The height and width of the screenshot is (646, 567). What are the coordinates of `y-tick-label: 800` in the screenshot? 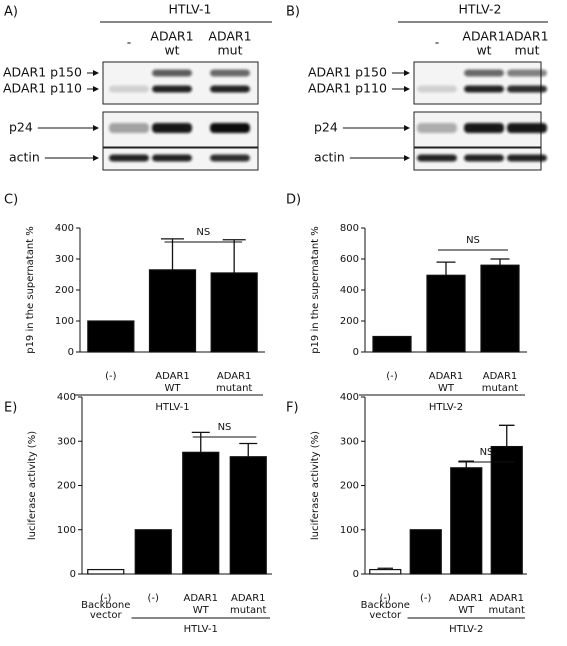 It's located at (349, 228).